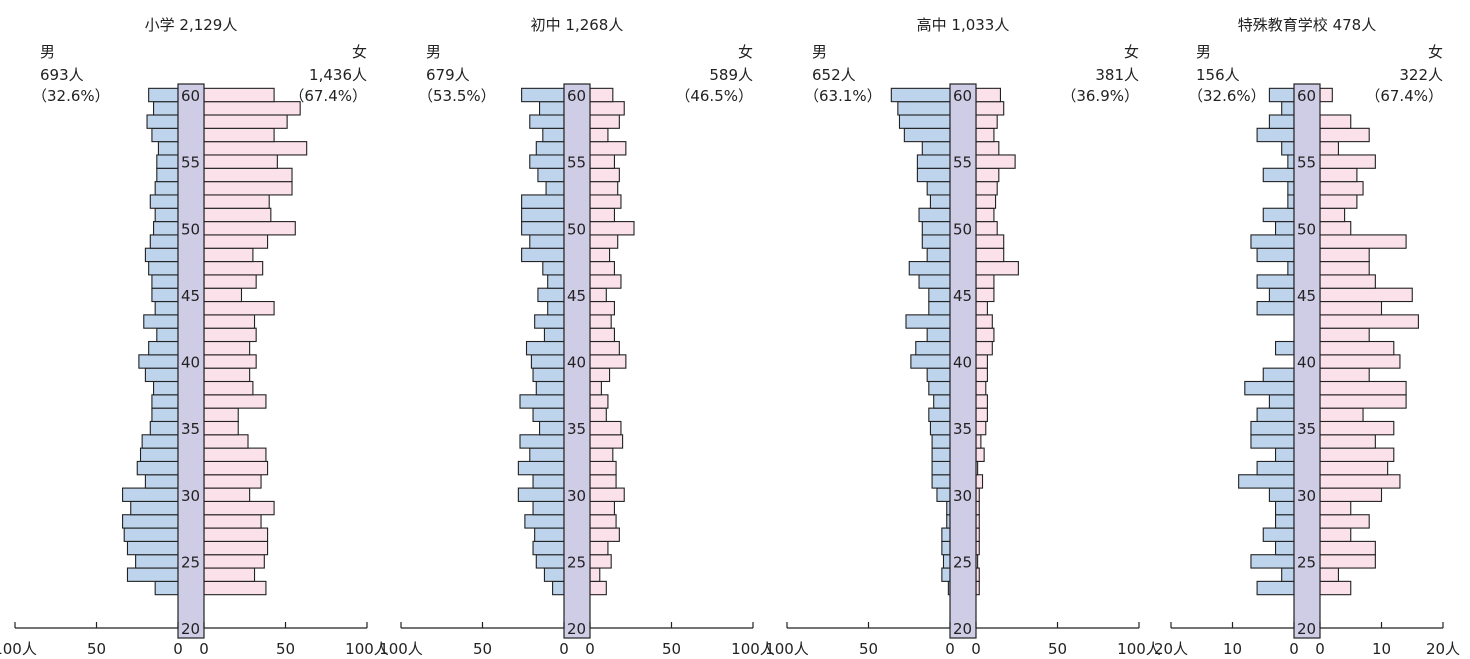  I want to click on female-tick-label: 100人, so click(1139, 649).